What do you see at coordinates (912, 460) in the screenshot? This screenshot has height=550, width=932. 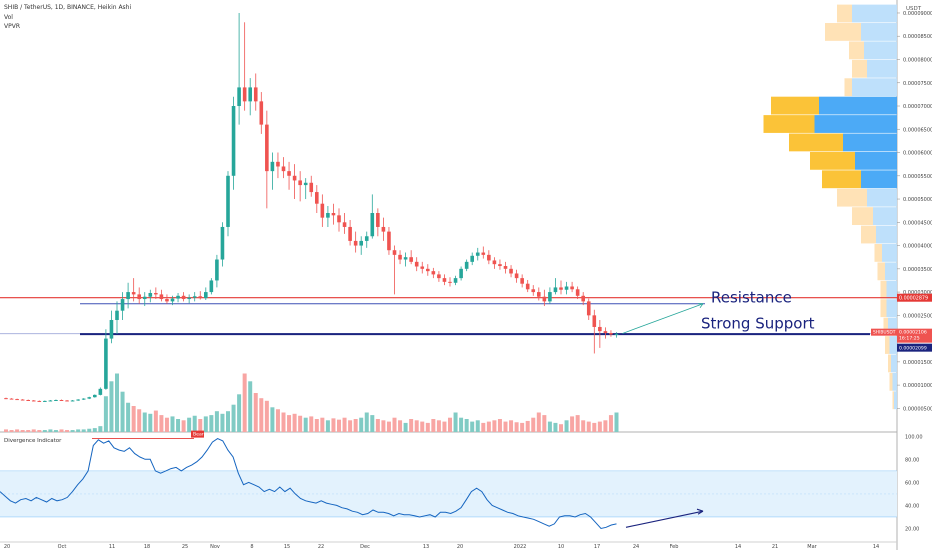 I see `indicator-tick-label: 80.00` at bounding box center [912, 460].